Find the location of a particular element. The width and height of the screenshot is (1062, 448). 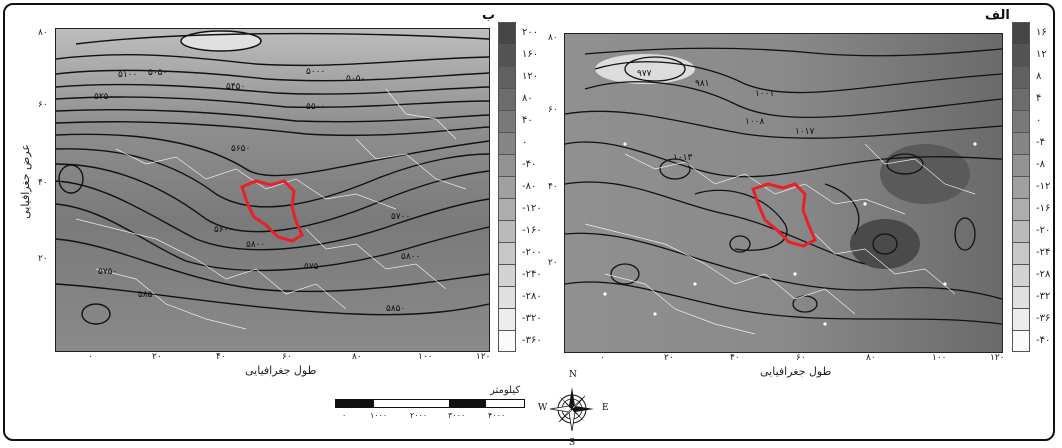

colorbar-label: -۸۰ is located at coordinates (529, 186).